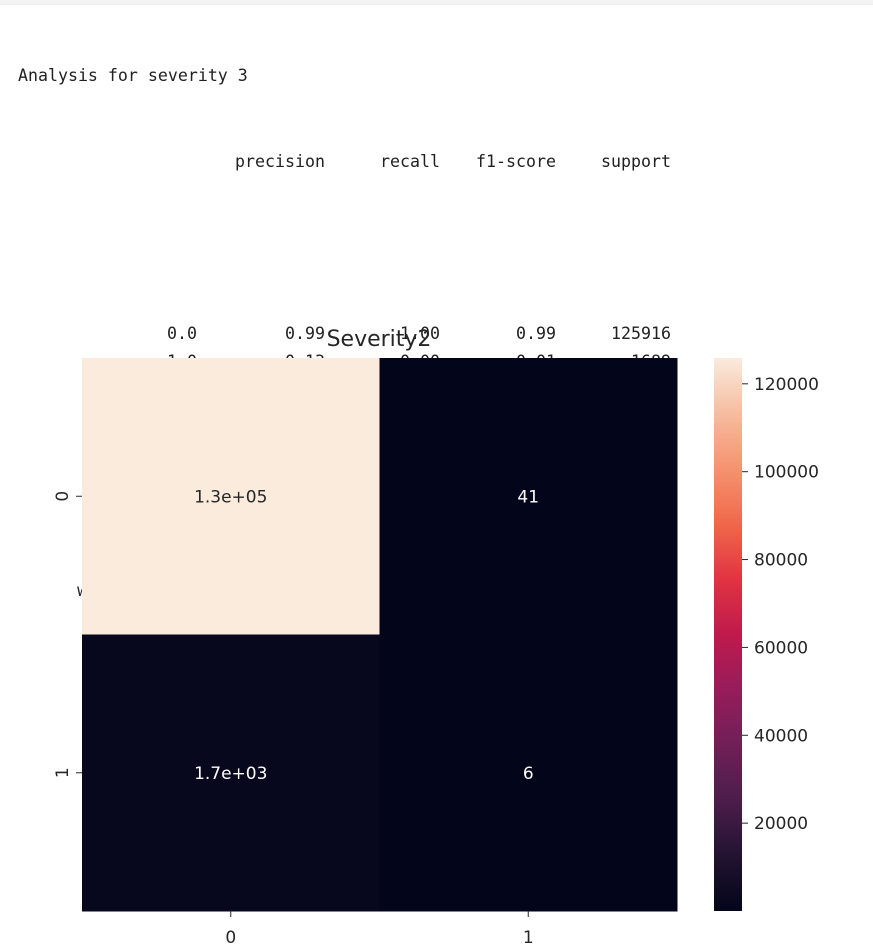  I want to click on colorbar-tick-label: 100000, so click(786, 473).